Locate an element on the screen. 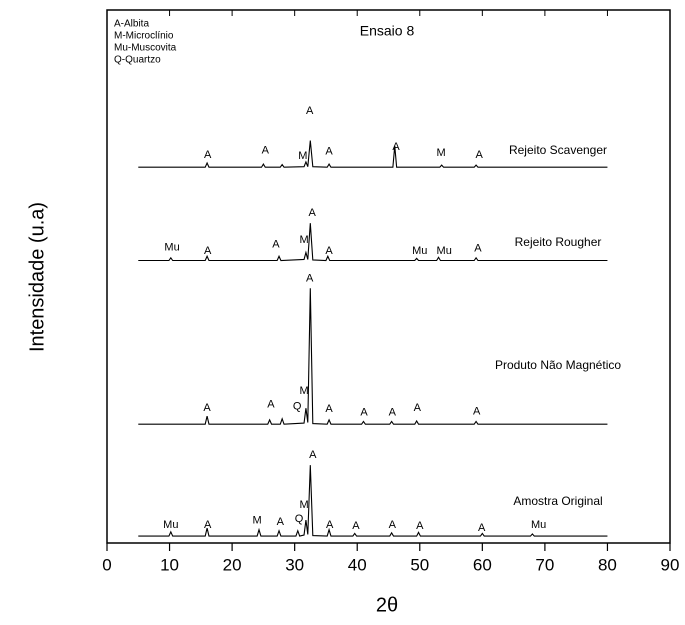  legend-note: A-Albita is located at coordinates (131, 24).